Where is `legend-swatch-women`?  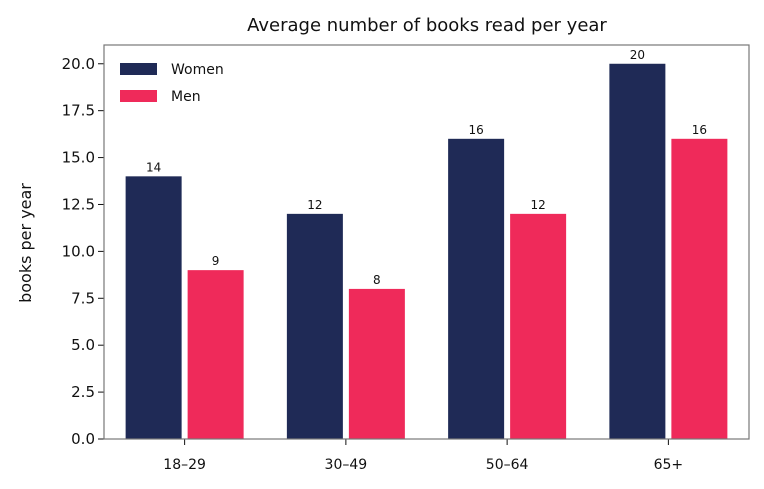 legend-swatch-women is located at coordinates (138, 69).